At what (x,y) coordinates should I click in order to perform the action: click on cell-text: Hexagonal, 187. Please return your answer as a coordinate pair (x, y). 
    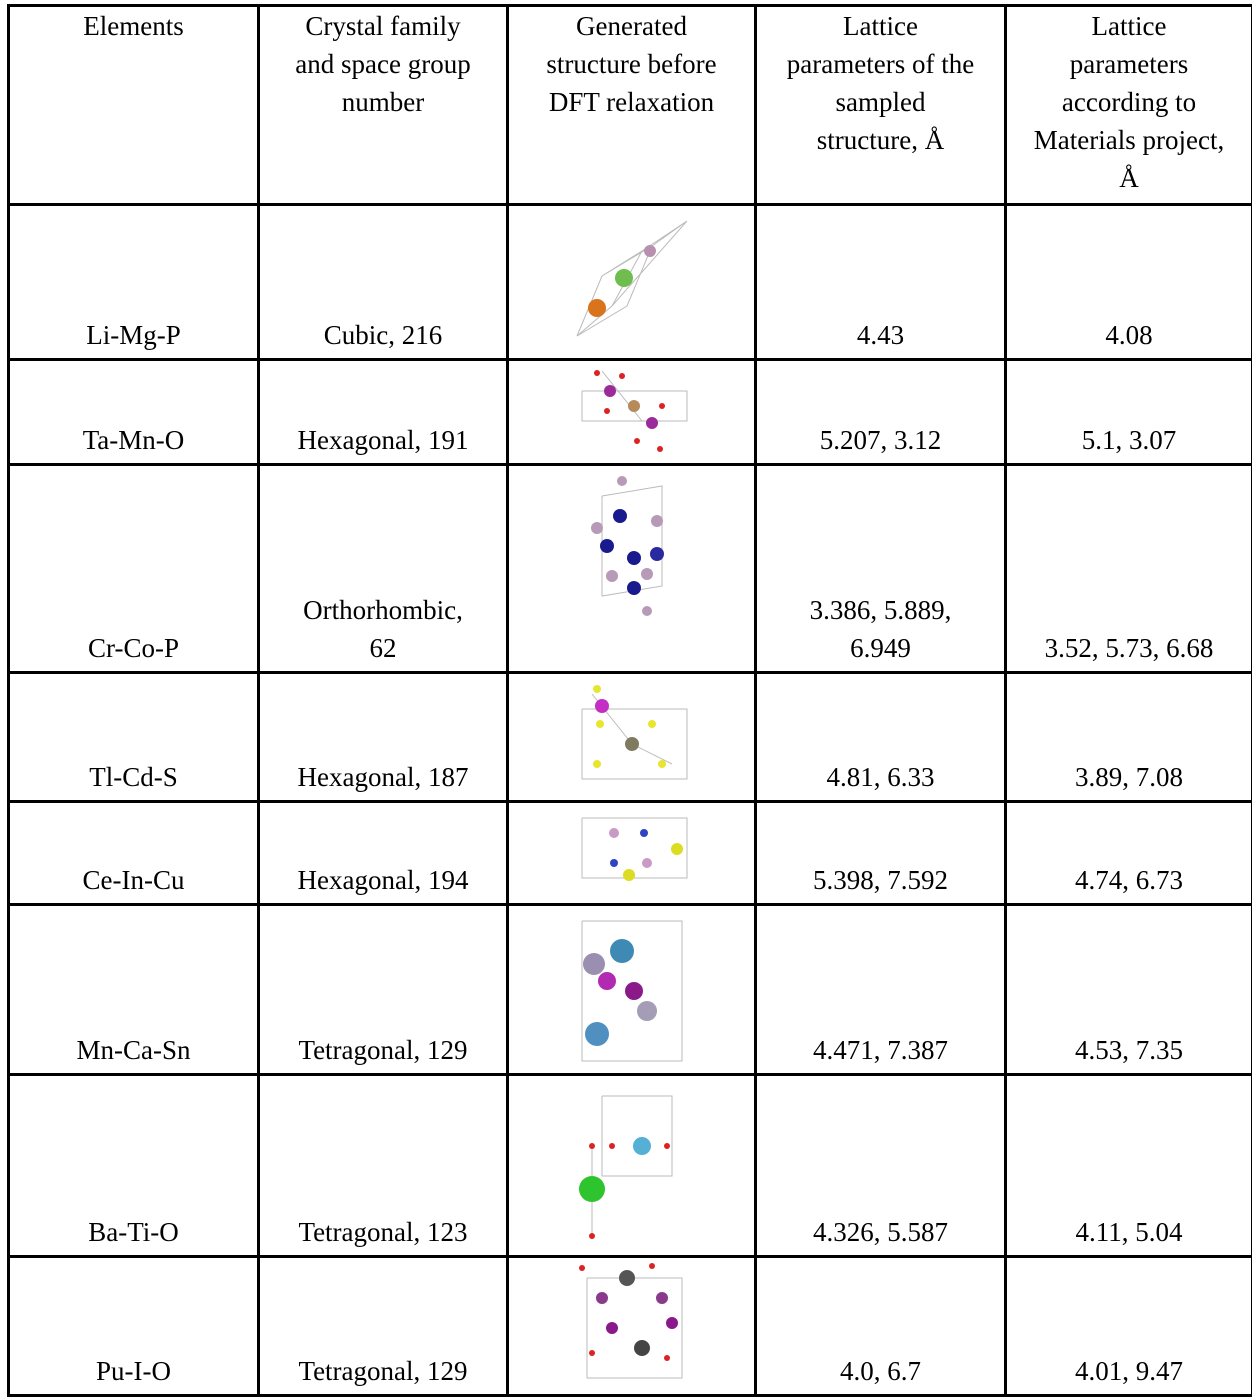
    Looking at the image, I should click on (383, 777).